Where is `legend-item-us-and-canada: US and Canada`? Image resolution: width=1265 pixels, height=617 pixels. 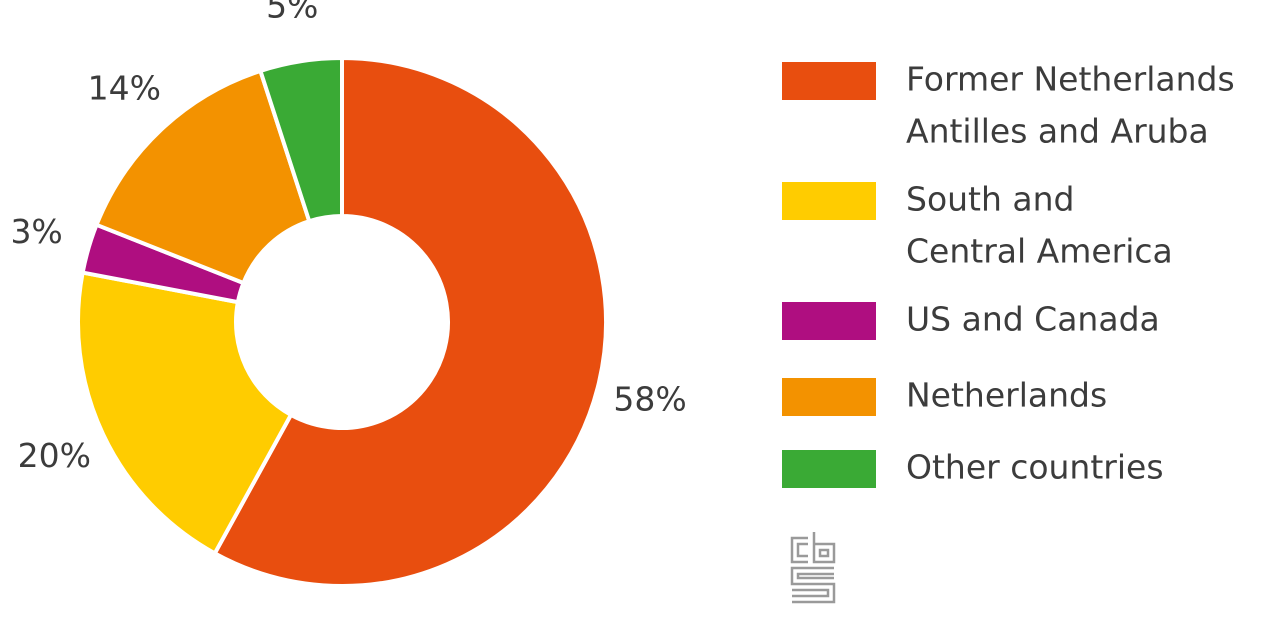 legend-item-us-and-canada: US and Canada is located at coordinates (971, 320).